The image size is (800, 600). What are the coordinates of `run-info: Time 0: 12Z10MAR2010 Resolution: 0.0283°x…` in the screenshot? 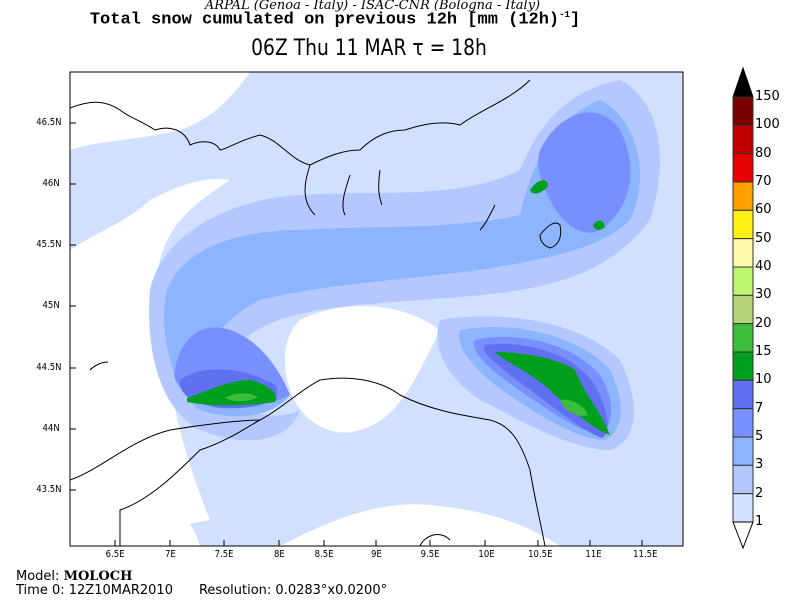 It's located at (201, 590).